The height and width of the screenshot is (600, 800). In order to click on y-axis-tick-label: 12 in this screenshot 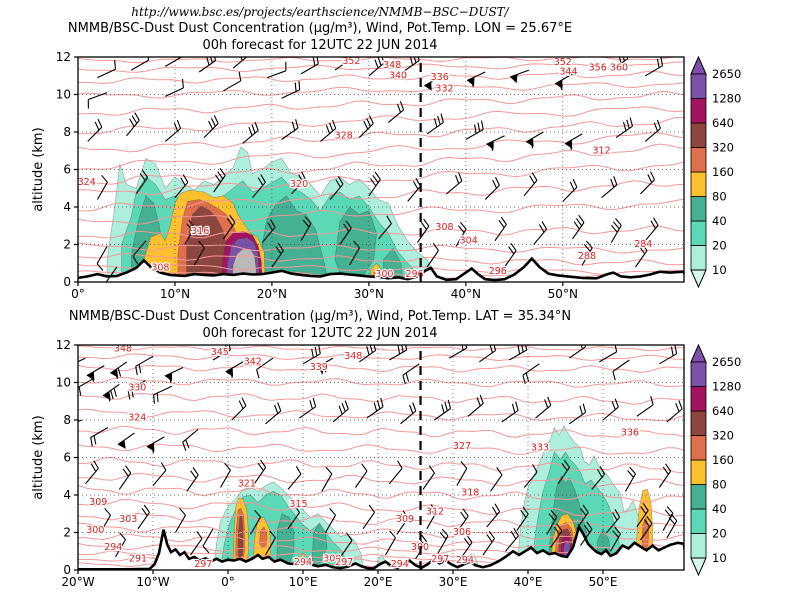, I will do `click(63, 345)`.